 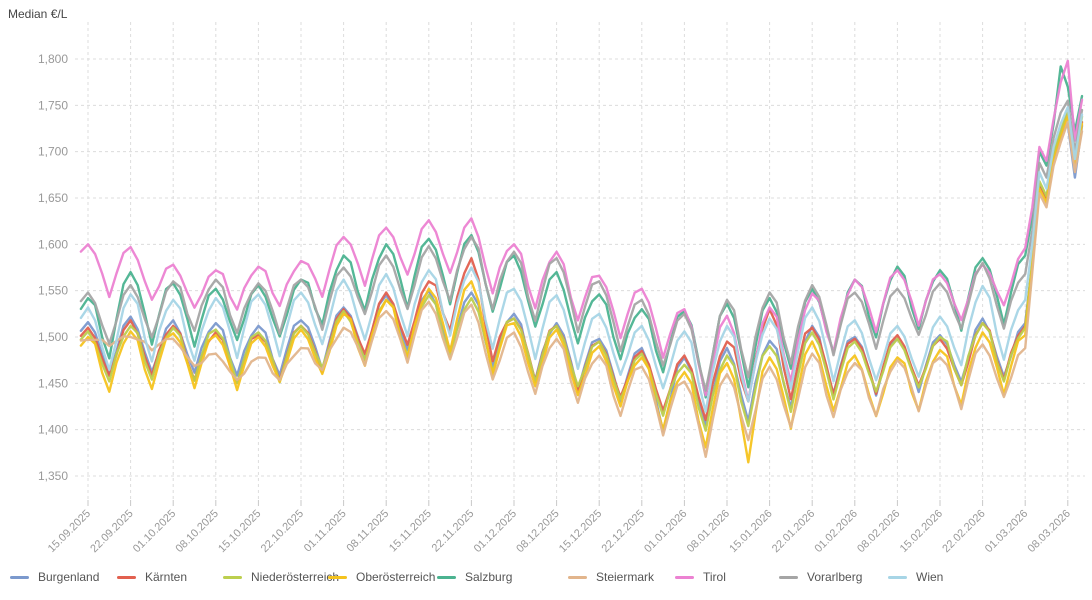 I want to click on legend-item-wien: Wien, so click(x=915, y=577).